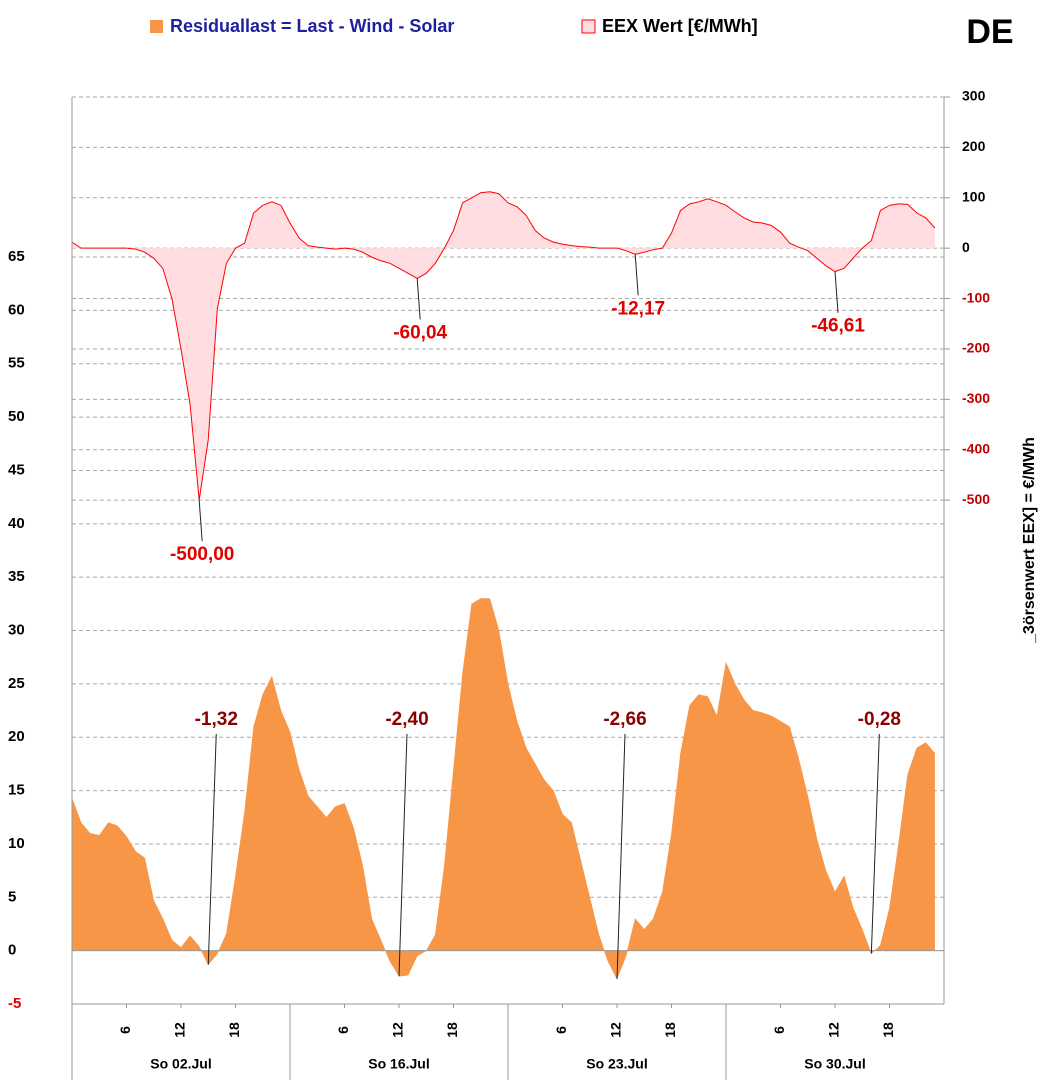  Describe the element at coordinates (16, 843) in the screenshot. I see `y-tick-label: 10` at that location.